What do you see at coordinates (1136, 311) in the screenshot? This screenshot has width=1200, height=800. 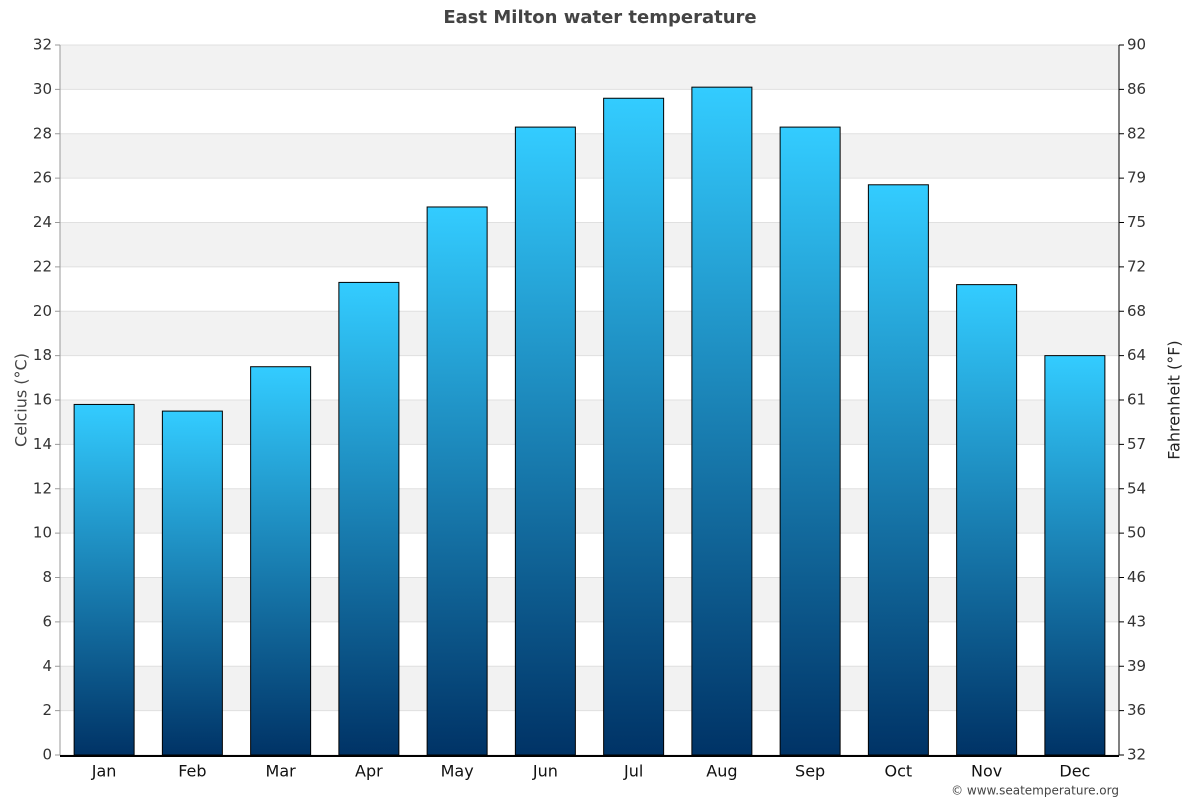 I see `y2-tick-label: 68` at bounding box center [1136, 311].